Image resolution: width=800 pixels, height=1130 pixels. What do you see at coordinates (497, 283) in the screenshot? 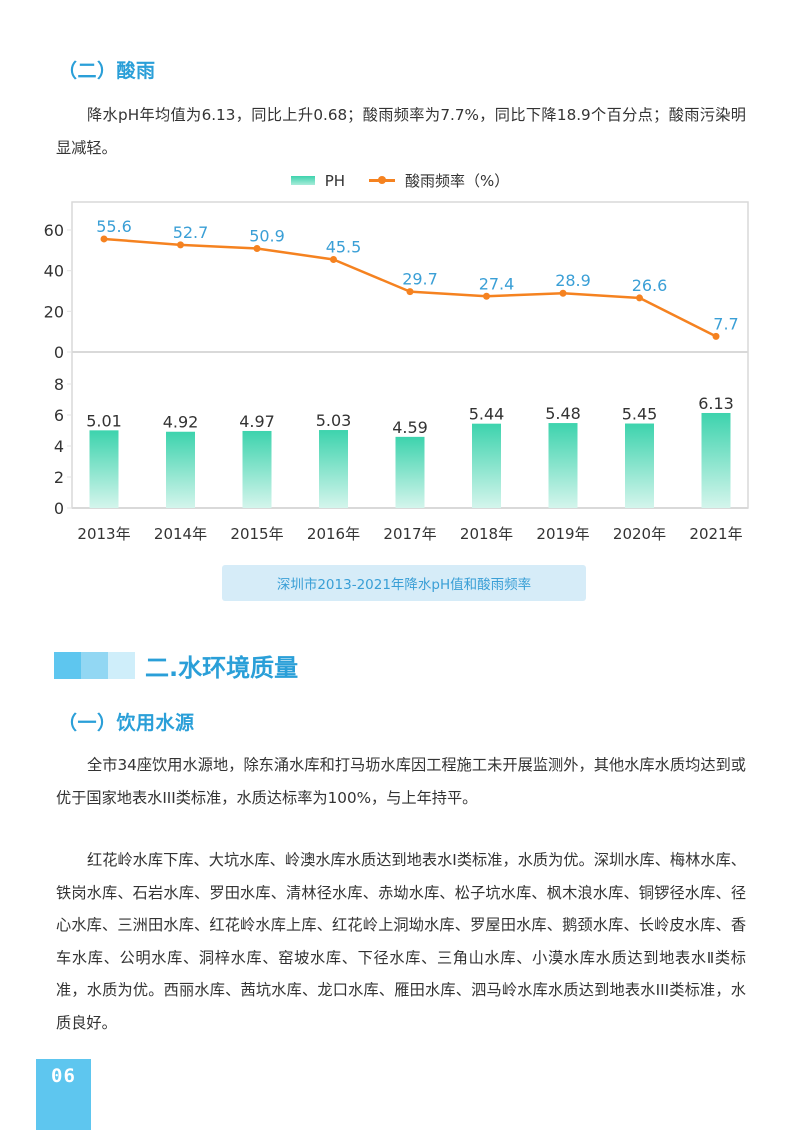
I see `acid-rain-label: 27.4` at bounding box center [497, 283].